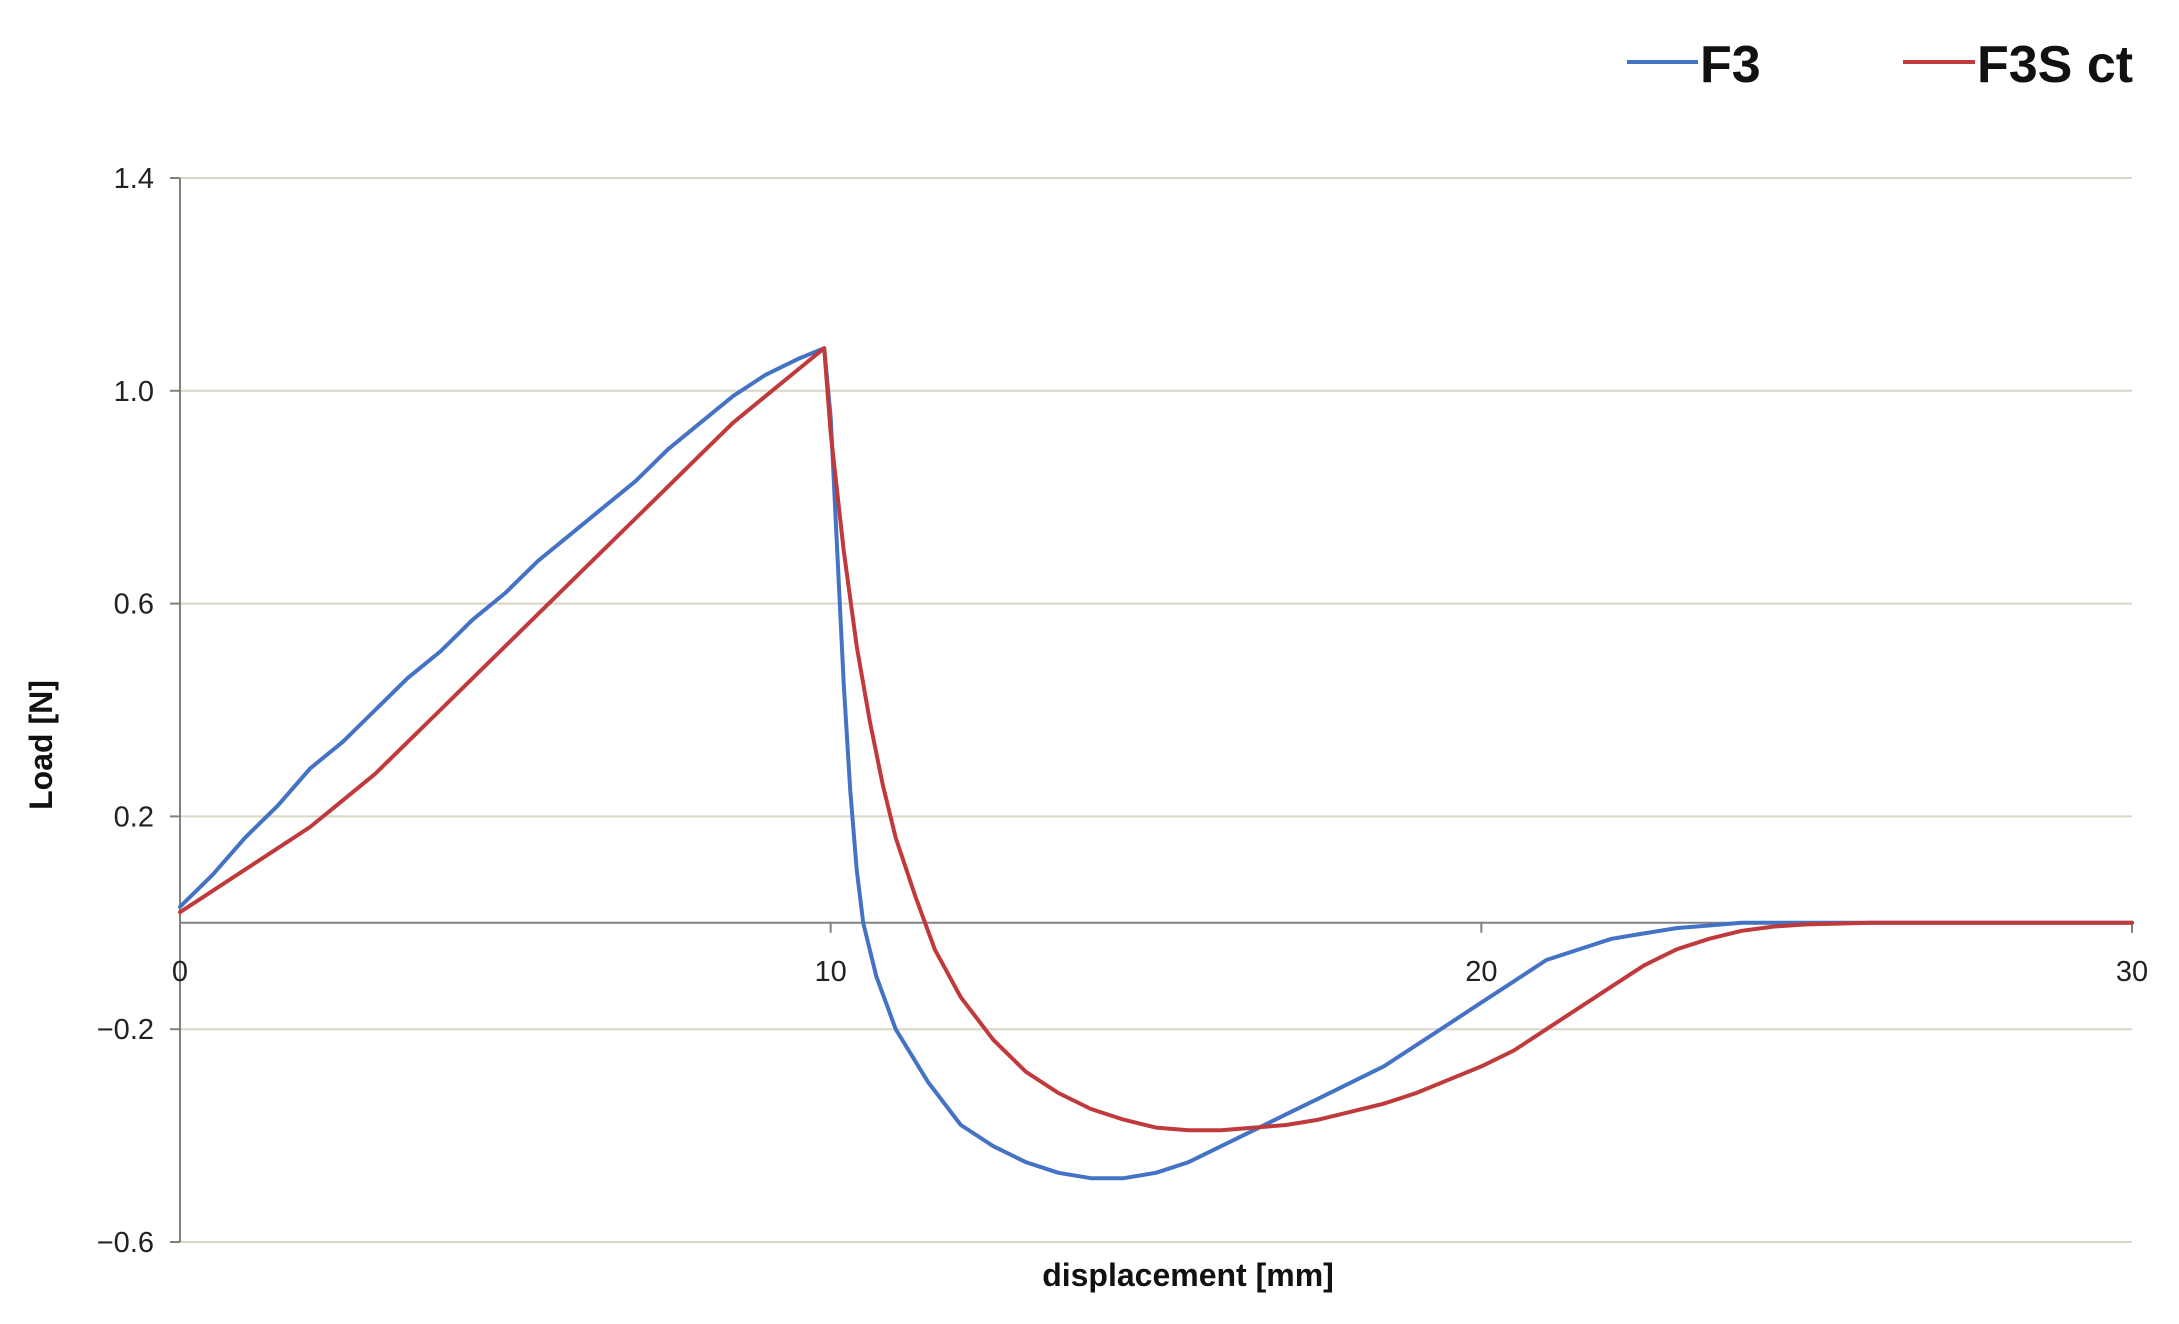 This screenshot has width=2179, height=1324. What do you see at coordinates (1188, 1275) in the screenshot?
I see `x-axis-title: displacement [mm]` at bounding box center [1188, 1275].